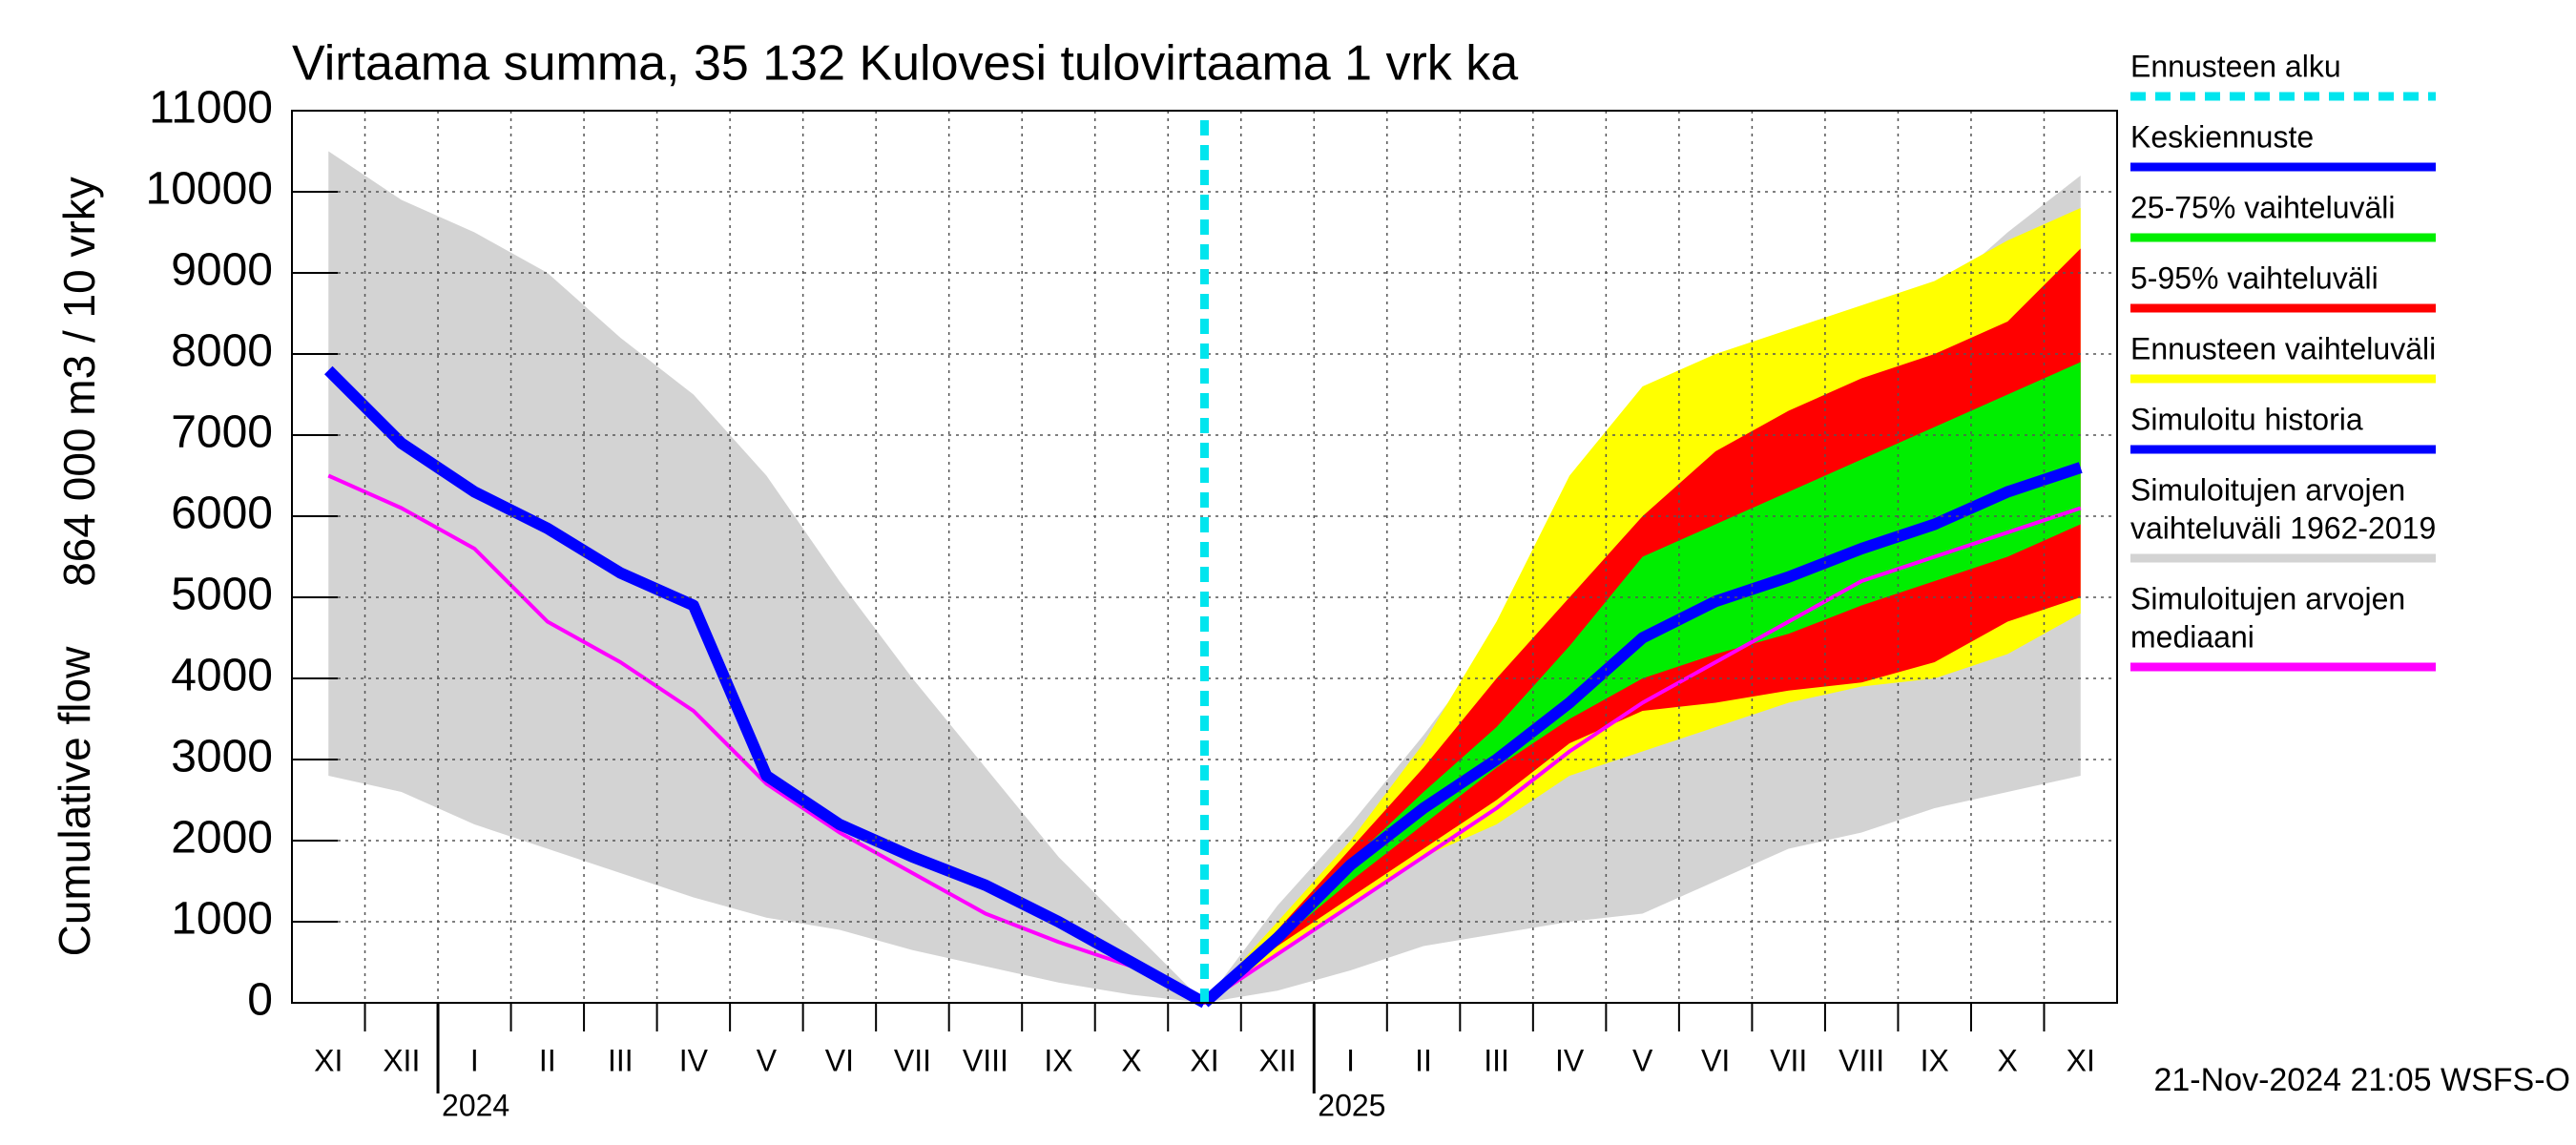 This screenshot has width=2576, height=1145. What do you see at coordinates (2222, 137) in the screenshot?
I see `legend-label: Keskiennuste` at bounding box center [2222, 137].